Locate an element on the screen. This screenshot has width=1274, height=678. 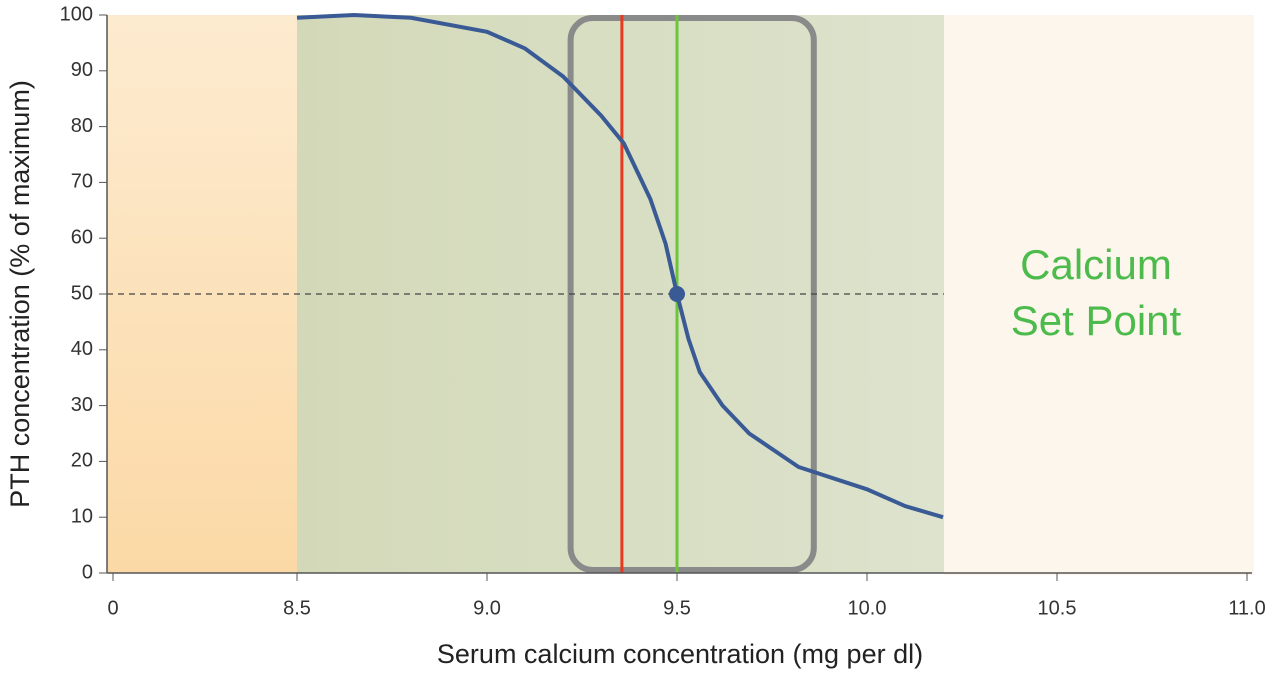
orange-region is located at coordinates (202, 294).